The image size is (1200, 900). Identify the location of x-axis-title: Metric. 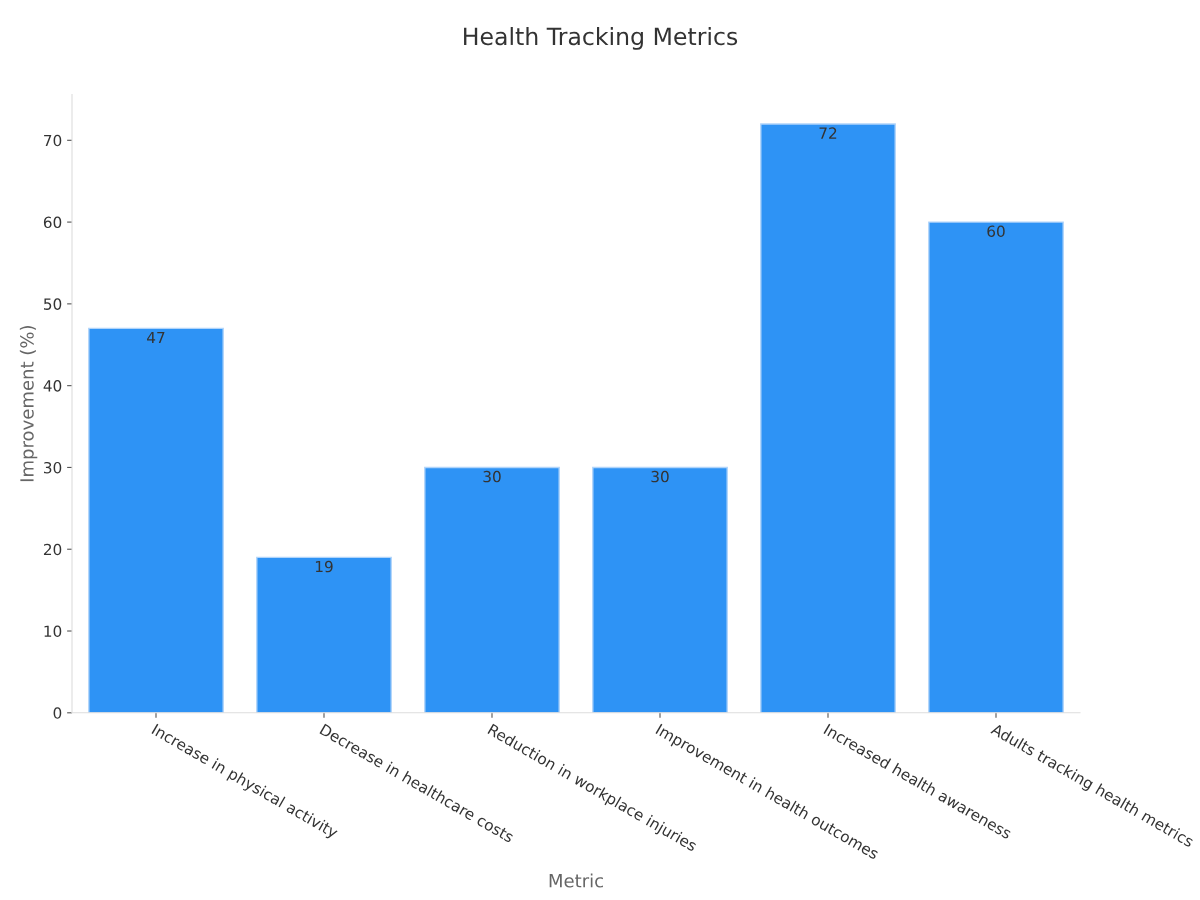
(576, 880).